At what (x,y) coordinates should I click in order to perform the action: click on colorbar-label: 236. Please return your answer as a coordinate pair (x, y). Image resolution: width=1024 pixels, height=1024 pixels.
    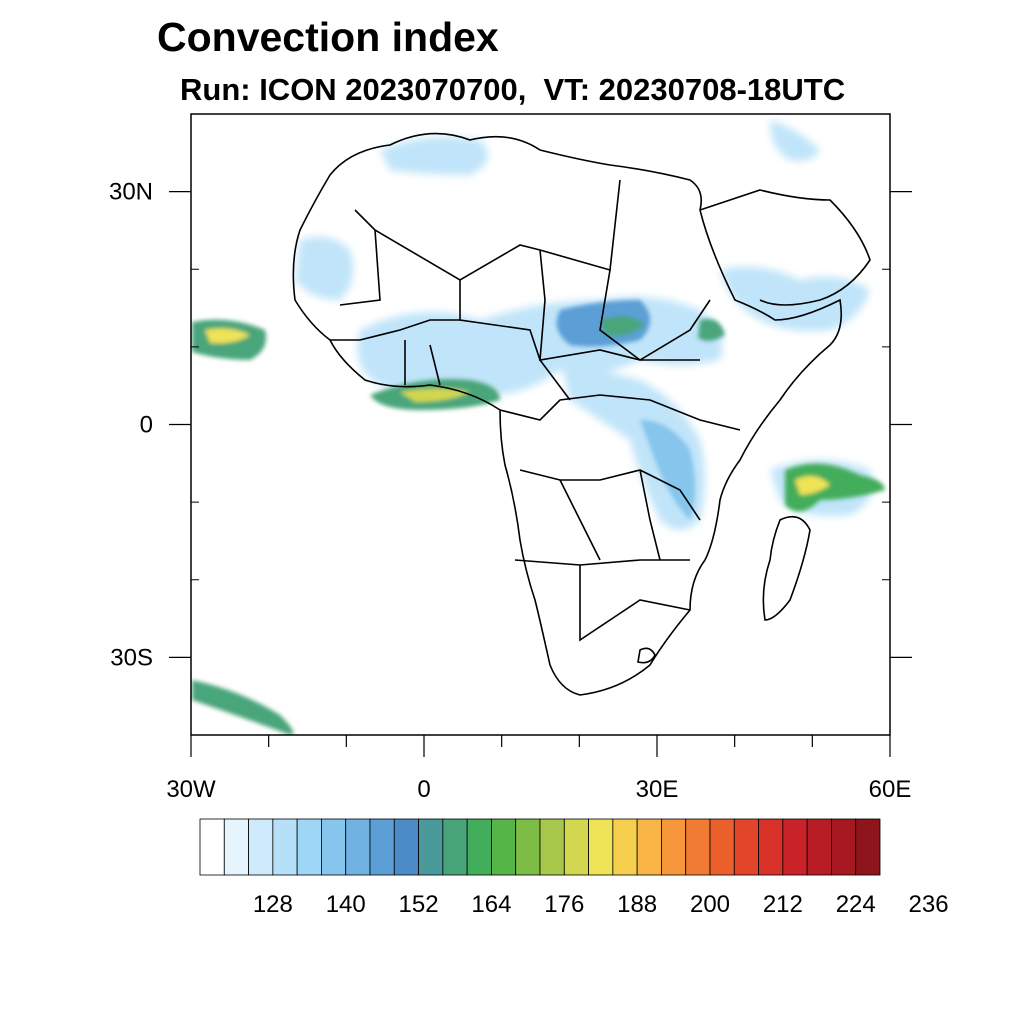
    Looking at the image, I should click on (929, 904).